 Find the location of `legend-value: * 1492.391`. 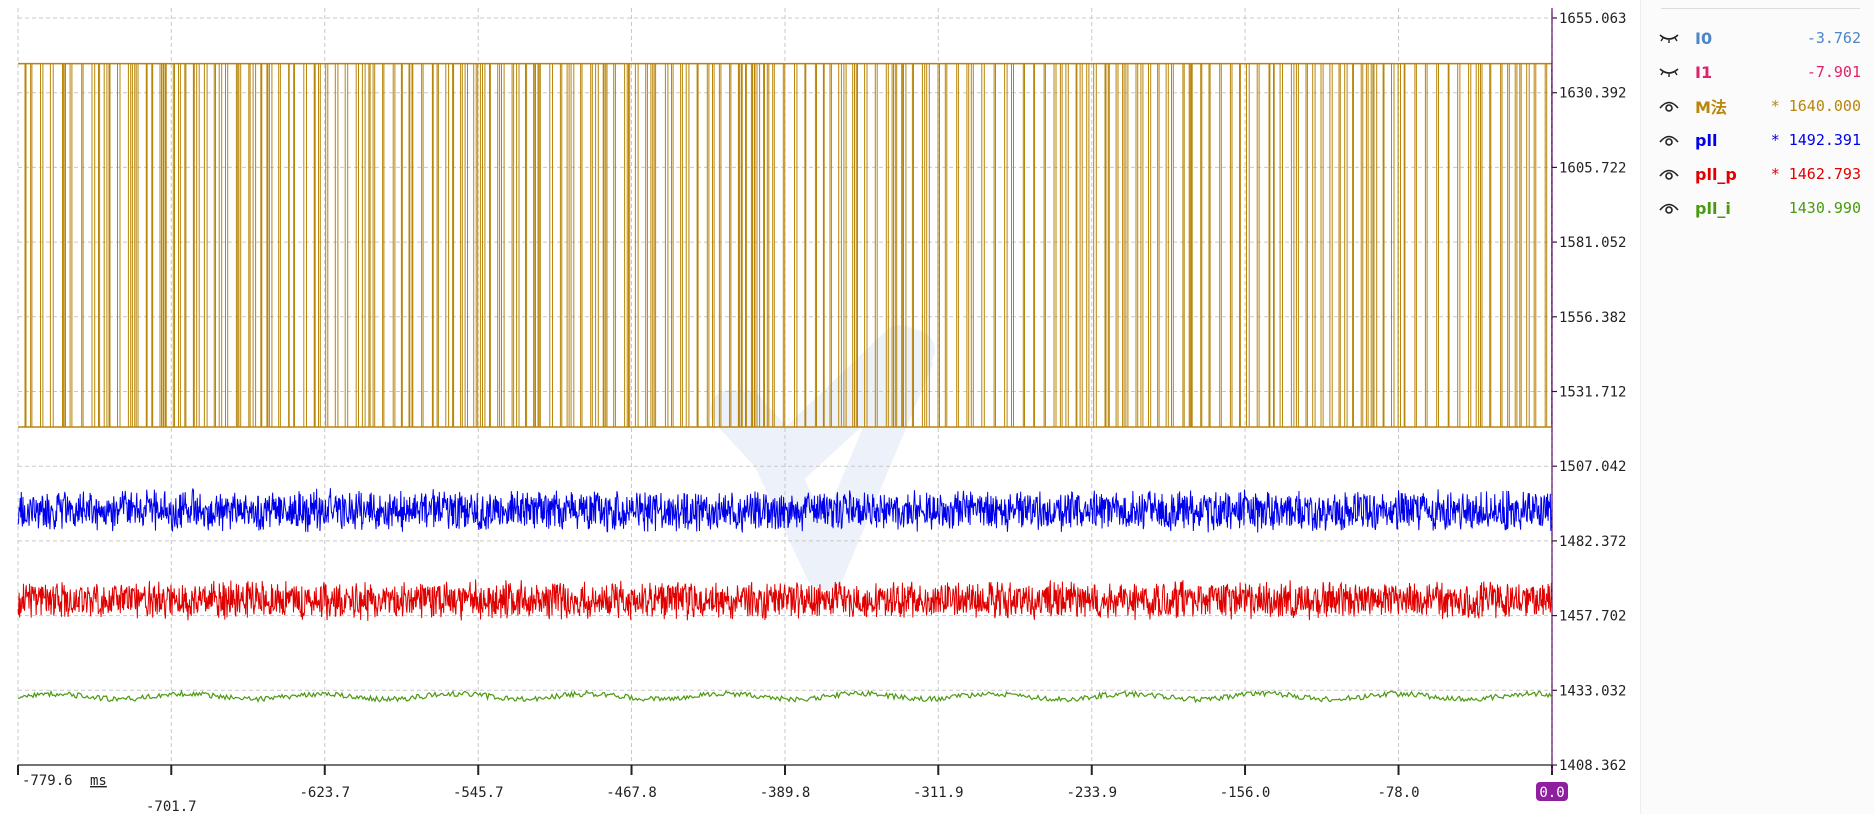

legend-value: * 1492.391 is located at coordinates (1815, 140).